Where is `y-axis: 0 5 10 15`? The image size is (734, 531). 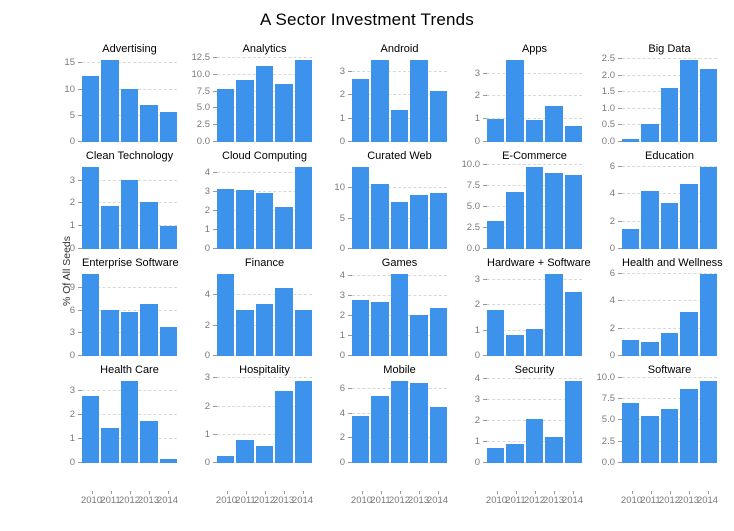 y-axis: 0 5 10 15 is located at coordinates (67, 101).